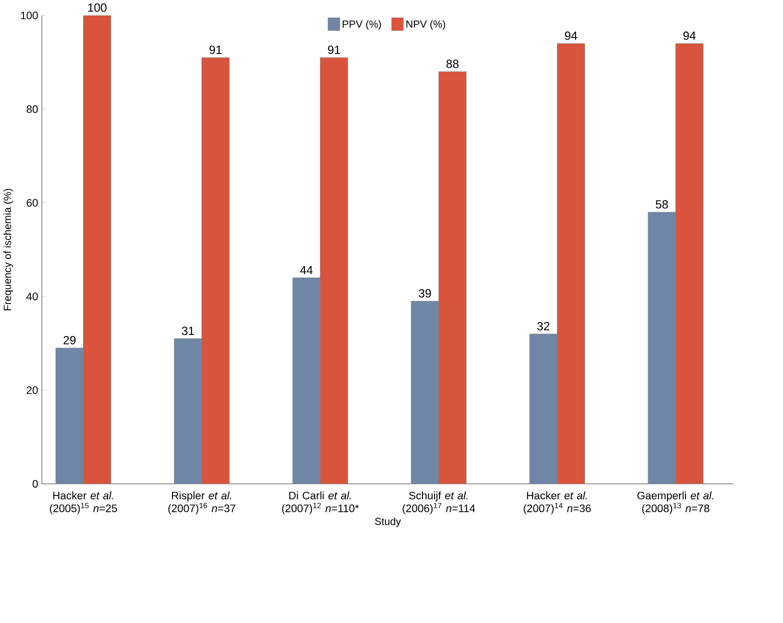  I want to click on data-label: 58, so click(662, 204).